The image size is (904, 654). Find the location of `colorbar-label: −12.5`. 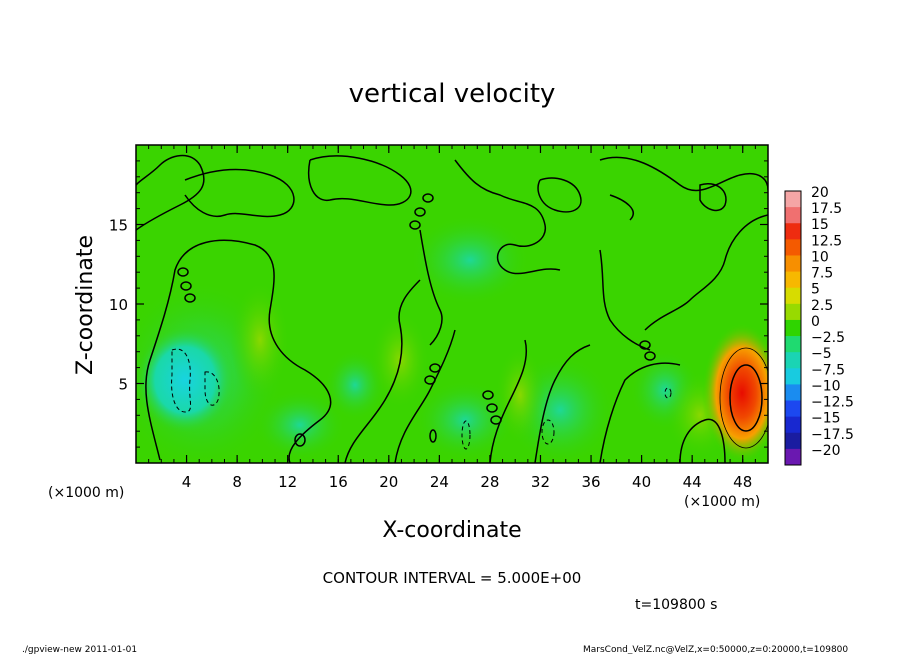

colorbar-label: −12.5 is located at coordinates (832, 403).